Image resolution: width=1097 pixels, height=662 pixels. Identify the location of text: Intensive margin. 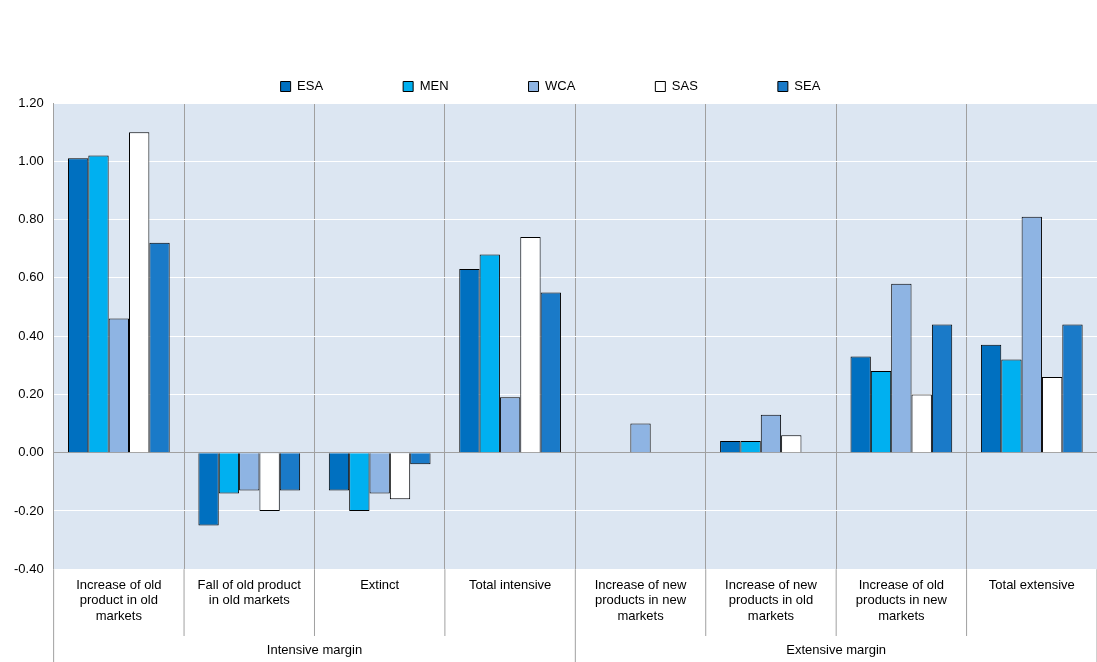
(314, 649).